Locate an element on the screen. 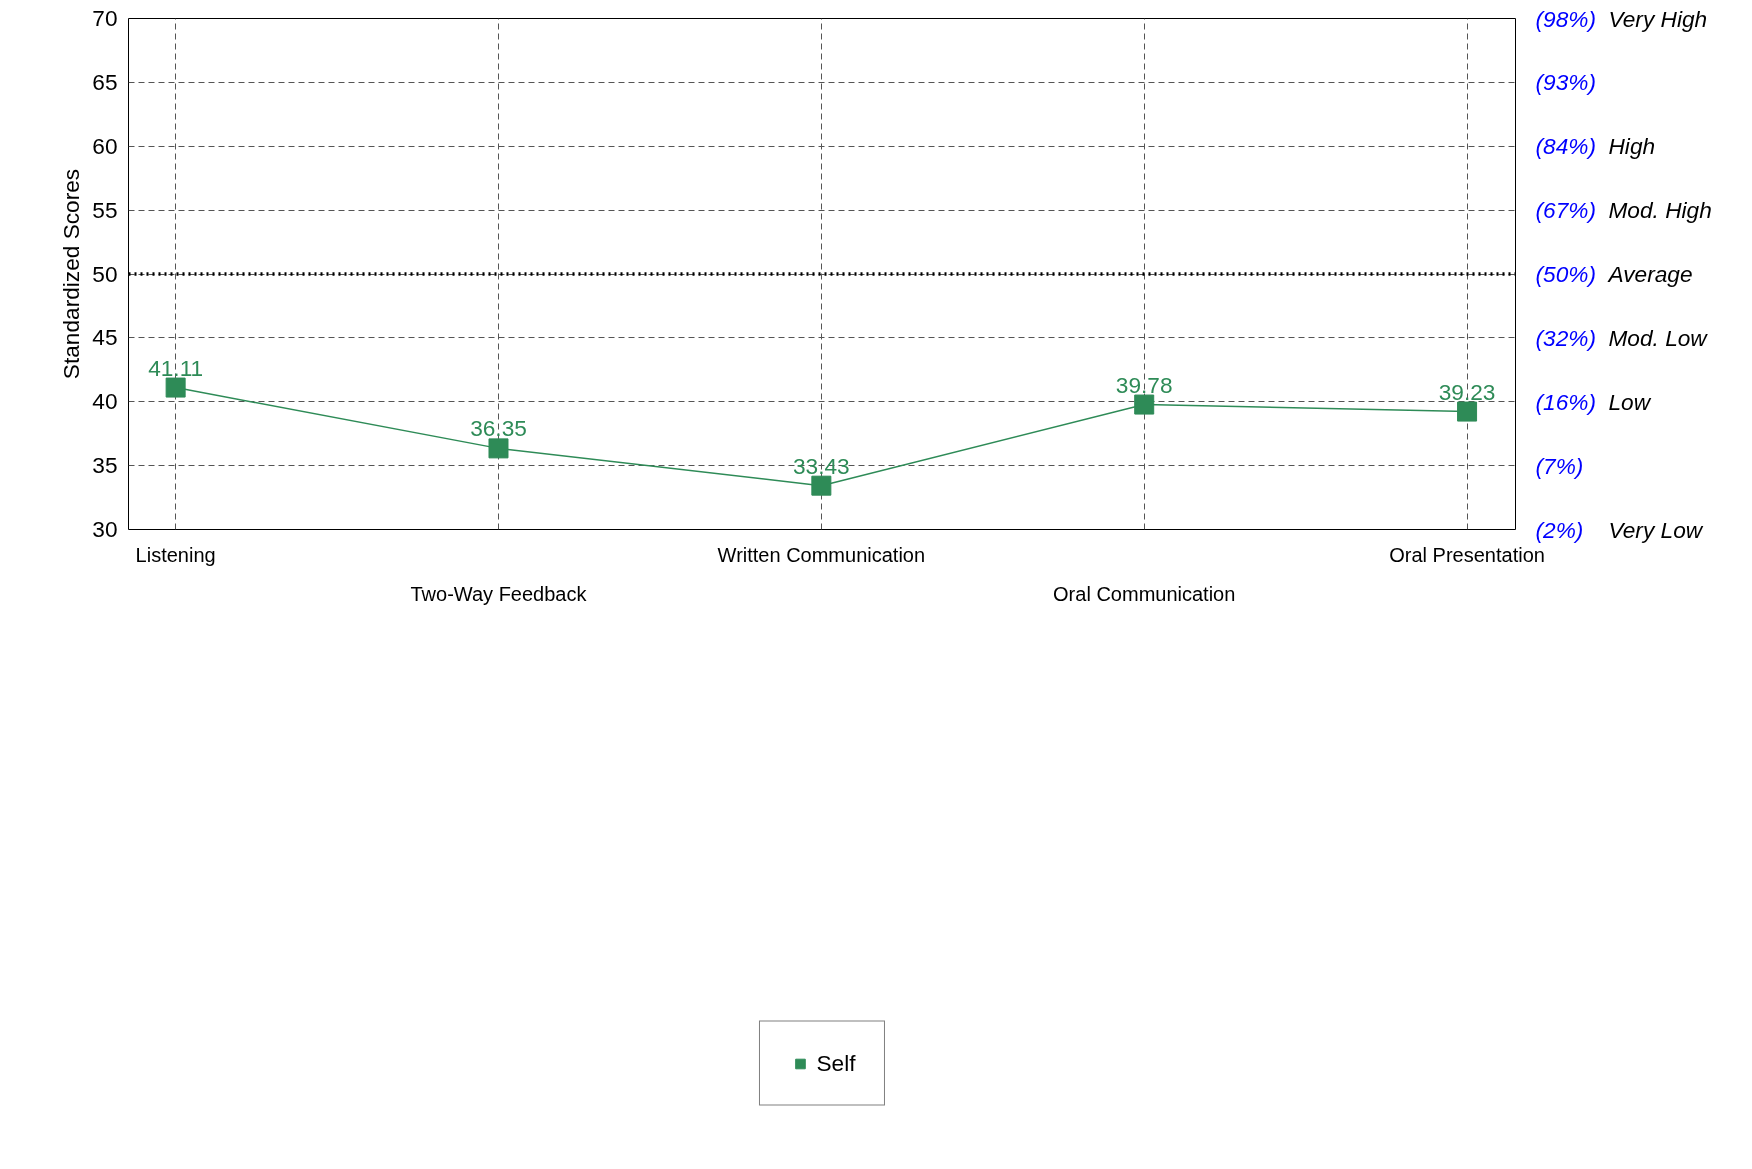 This screenshot has width=1752, height=1169. category-label: (2%) Very Low is located at coordinates (1619, 529).